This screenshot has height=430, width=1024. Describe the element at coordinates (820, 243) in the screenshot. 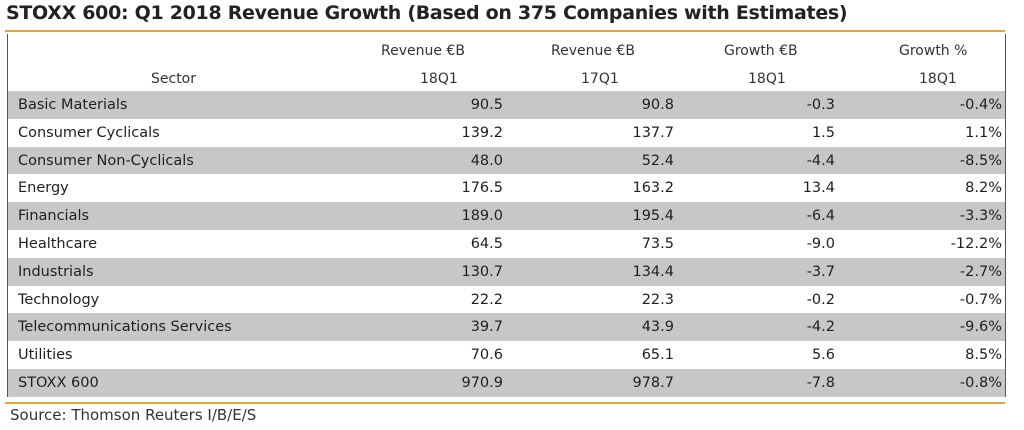

I see `cell-growth-eur: -9.0` at that location.